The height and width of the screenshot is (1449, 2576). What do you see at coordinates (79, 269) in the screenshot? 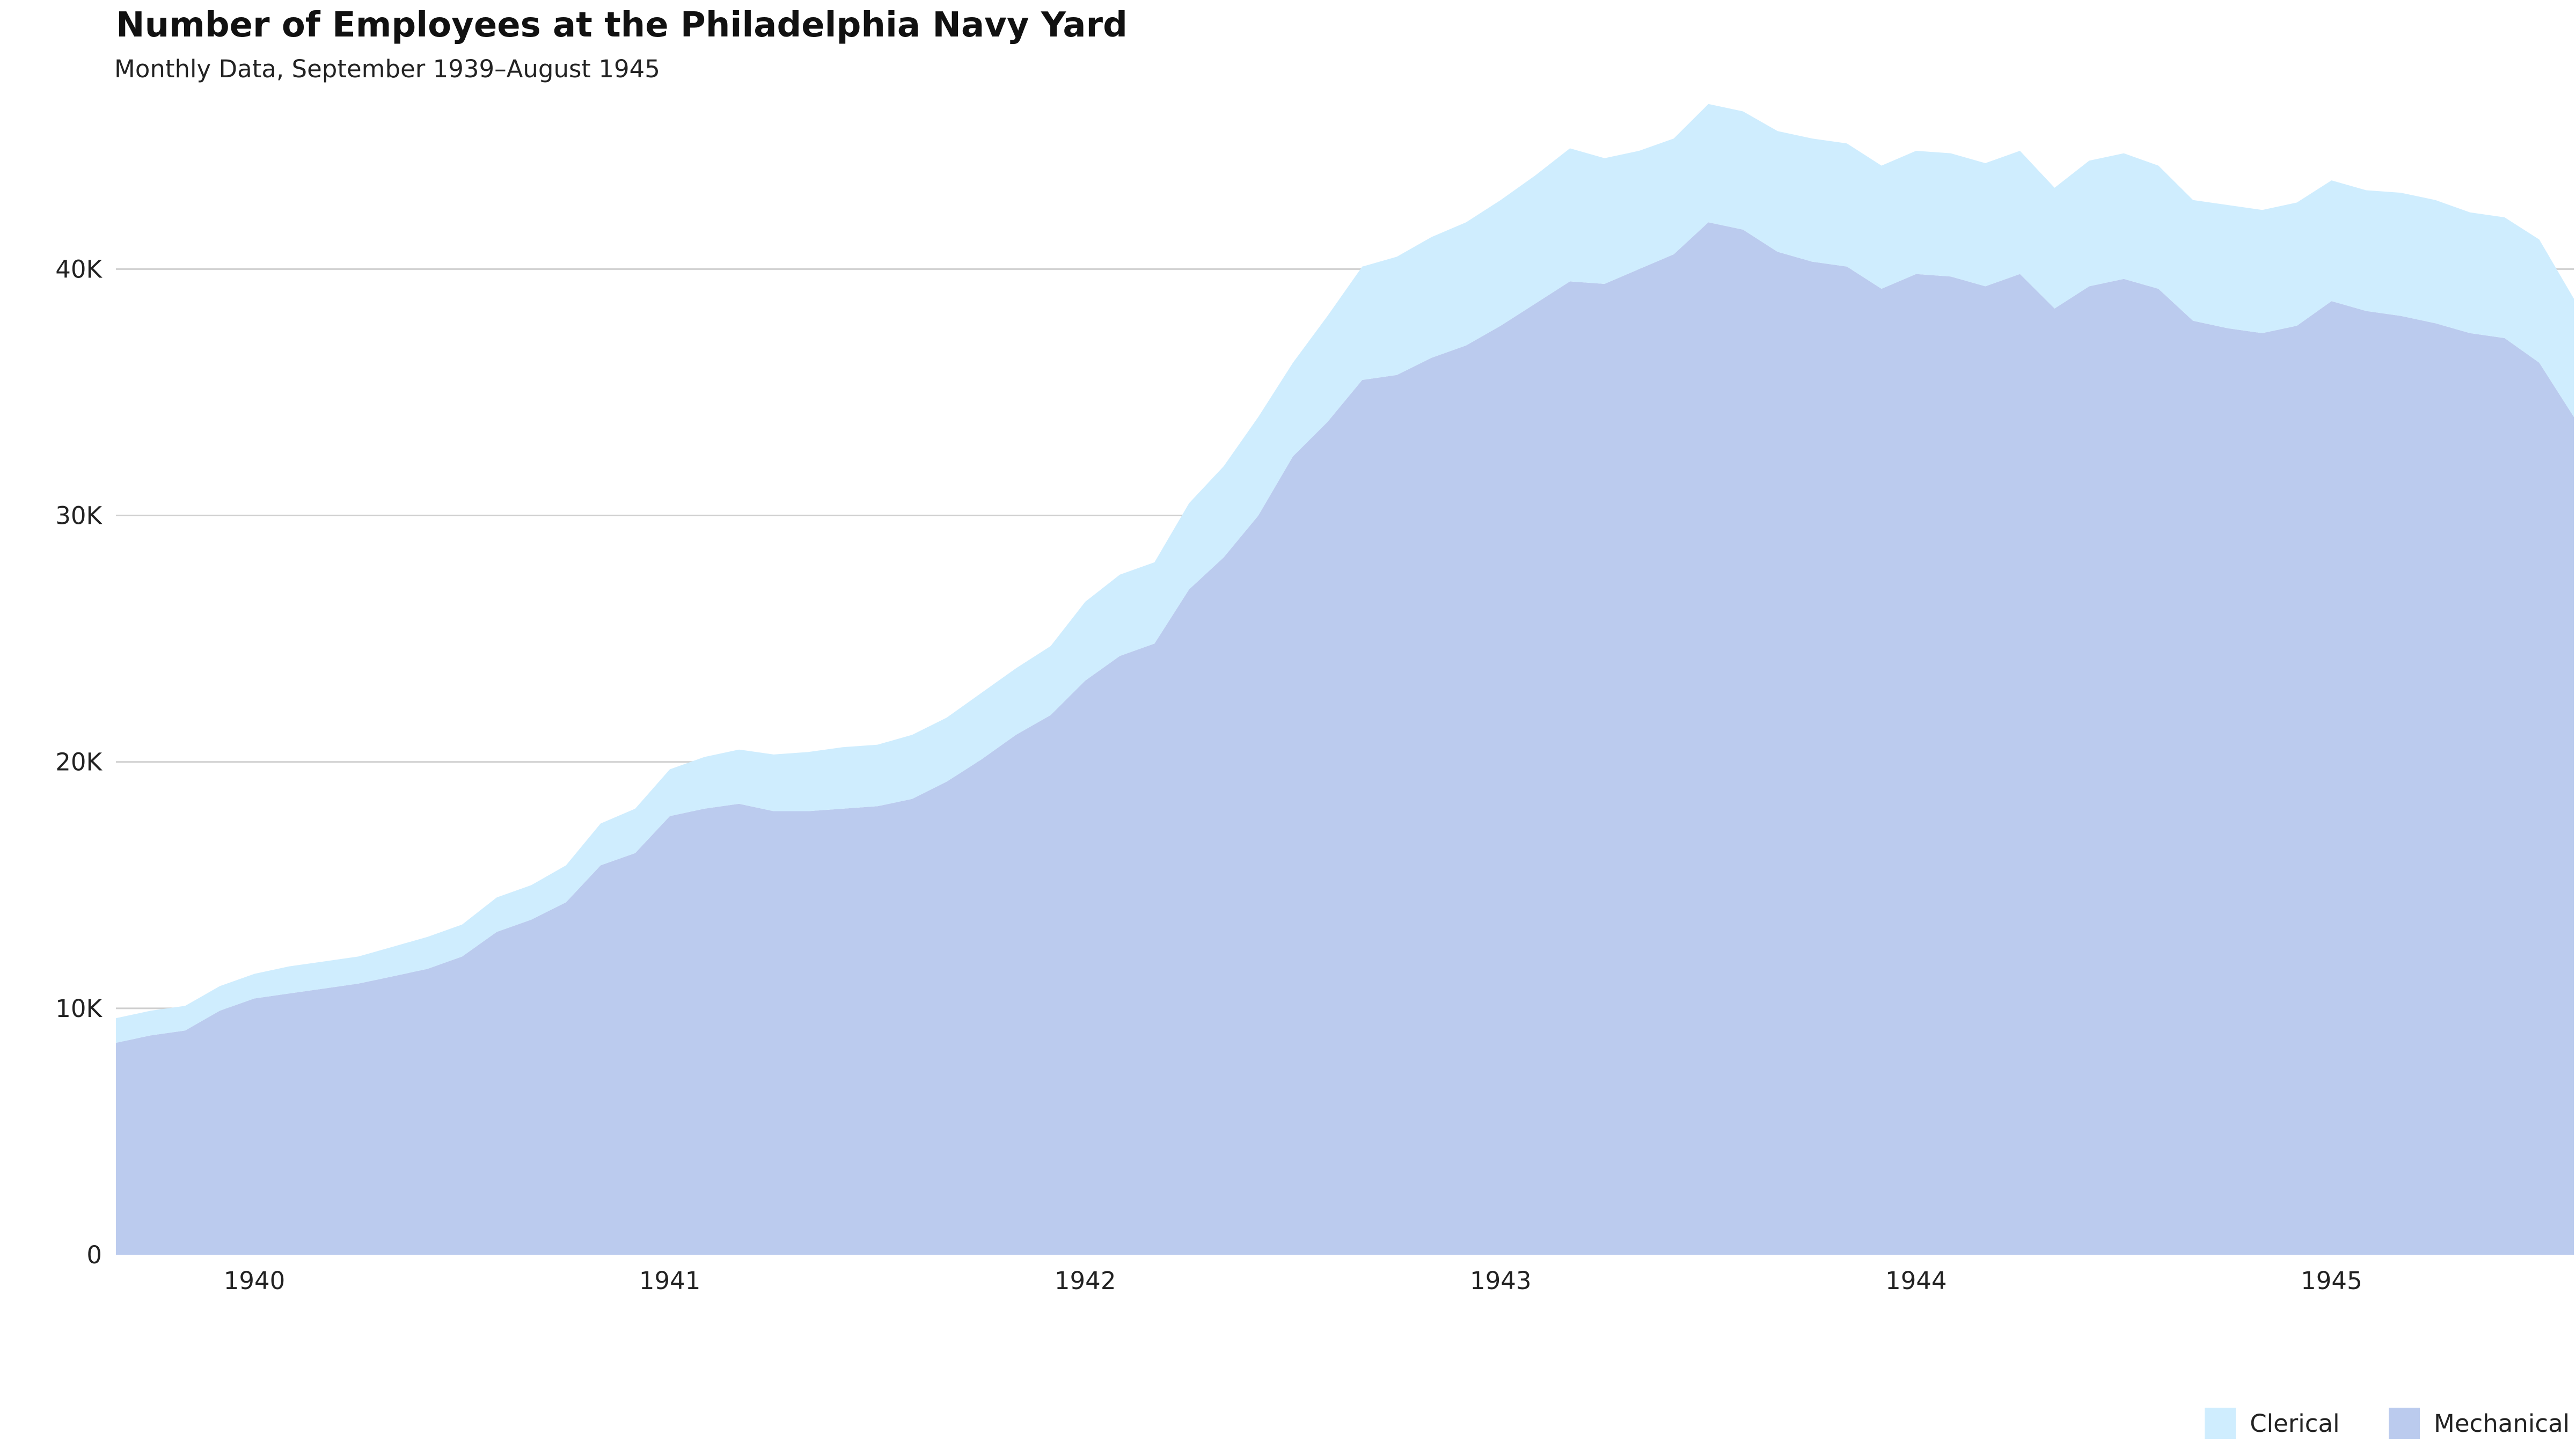
I see `y-tick-label: 40K` at bounding box center [79, 269].